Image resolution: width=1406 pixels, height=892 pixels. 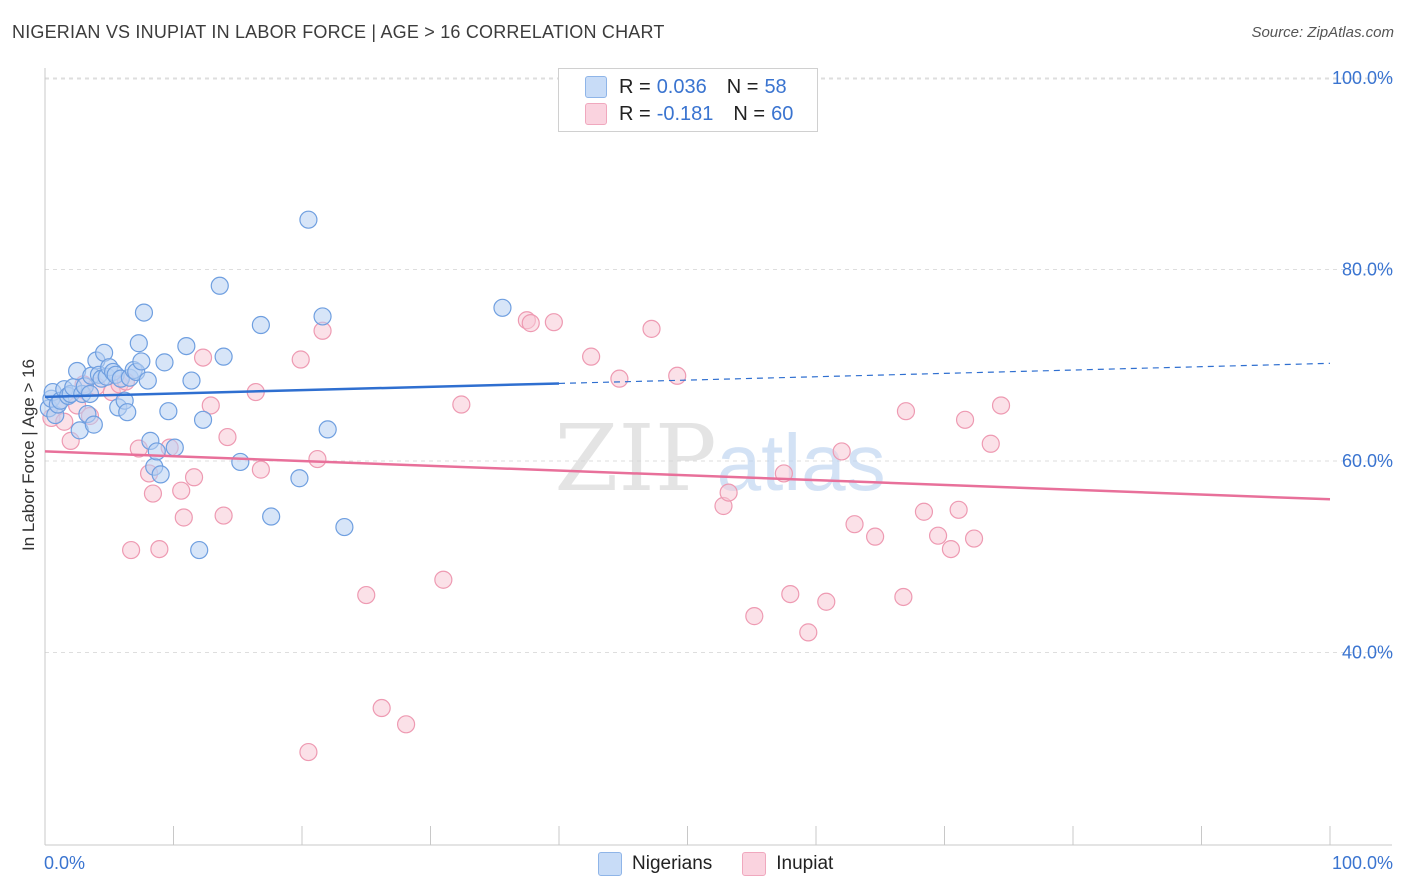 I want to click on legend-label: Nigerians, so click(x=672, y=863).